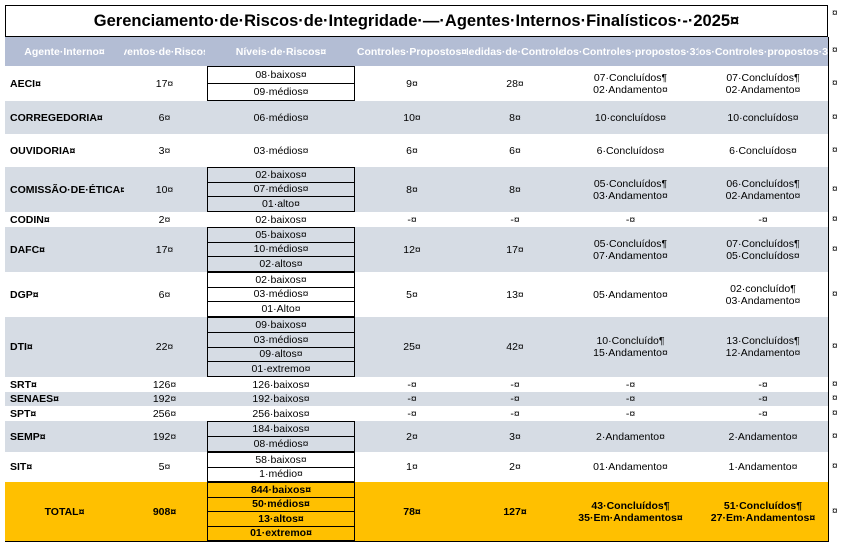 This screenshot has height=547, width=843. What do you see at coordinates (630, 183) in the screenshot?
I see `status-line: 05·Concluídos¶` at bounding box center [630, 183].